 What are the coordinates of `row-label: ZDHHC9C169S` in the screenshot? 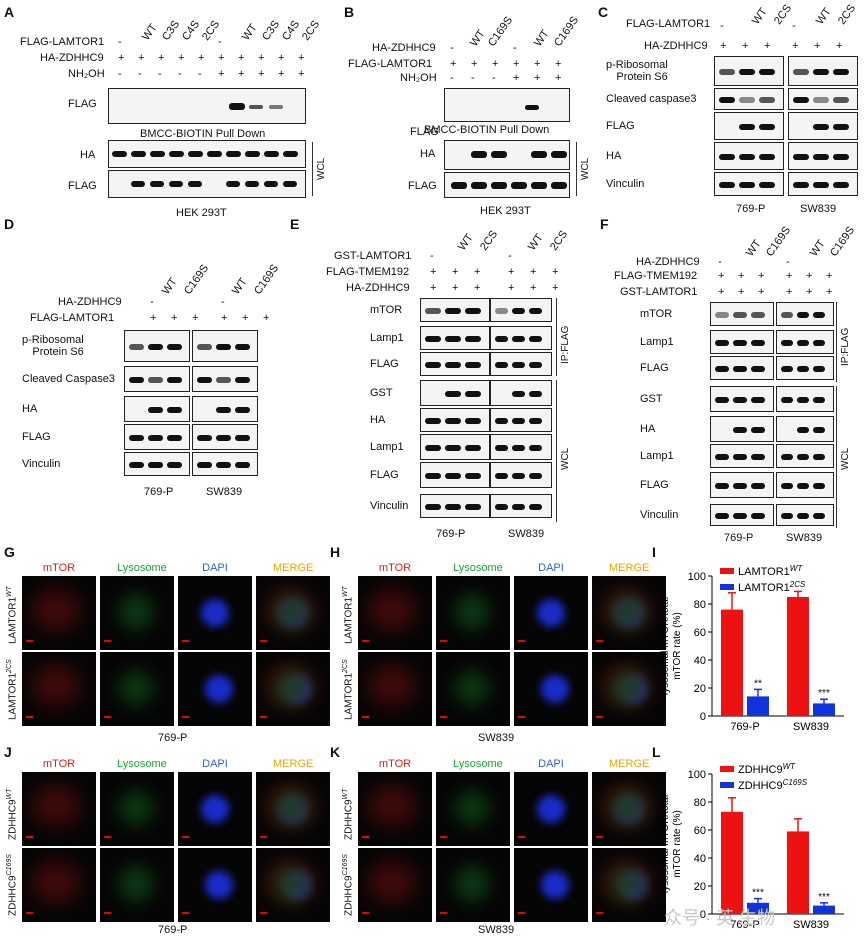 It's located at (12, 885).